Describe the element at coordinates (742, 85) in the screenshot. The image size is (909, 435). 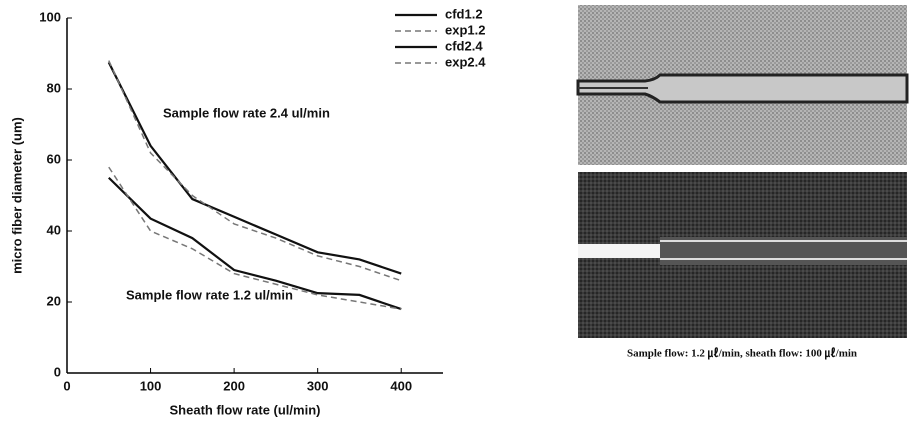
I see `image-top` at that location.